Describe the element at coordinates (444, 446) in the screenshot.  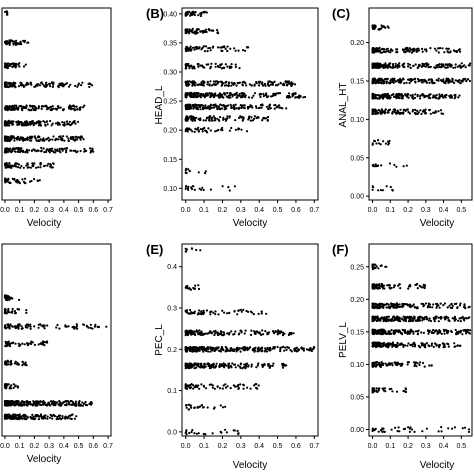
I see `x-tick-label-f: 0.4` at that location.